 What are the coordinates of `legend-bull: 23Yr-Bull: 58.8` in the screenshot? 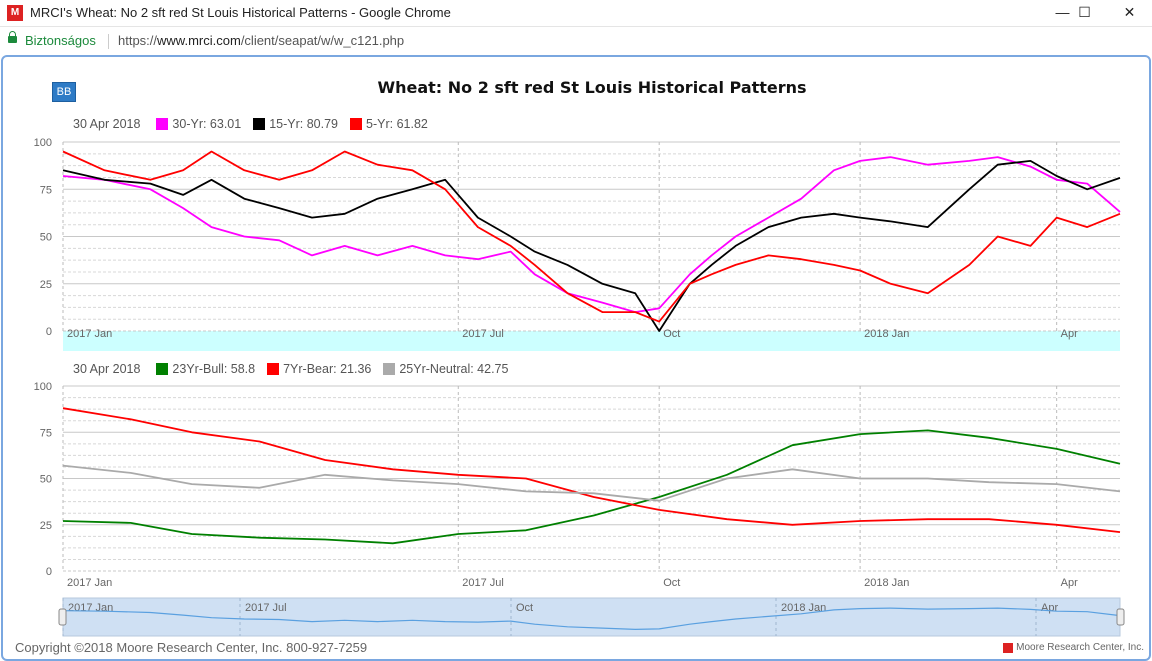 It's located at (205, 369).